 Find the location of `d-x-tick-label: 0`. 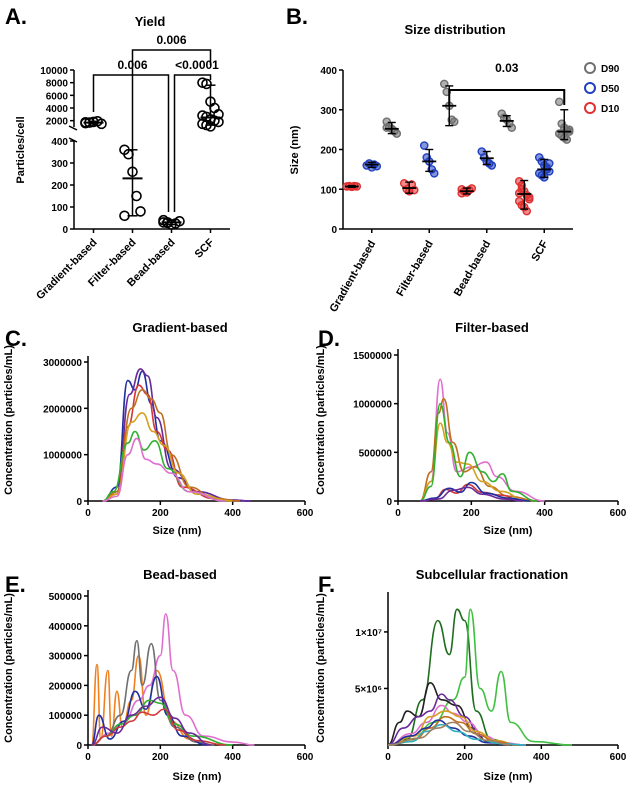

d-x-tick-label: 0 is located at coordinates (398, 513).